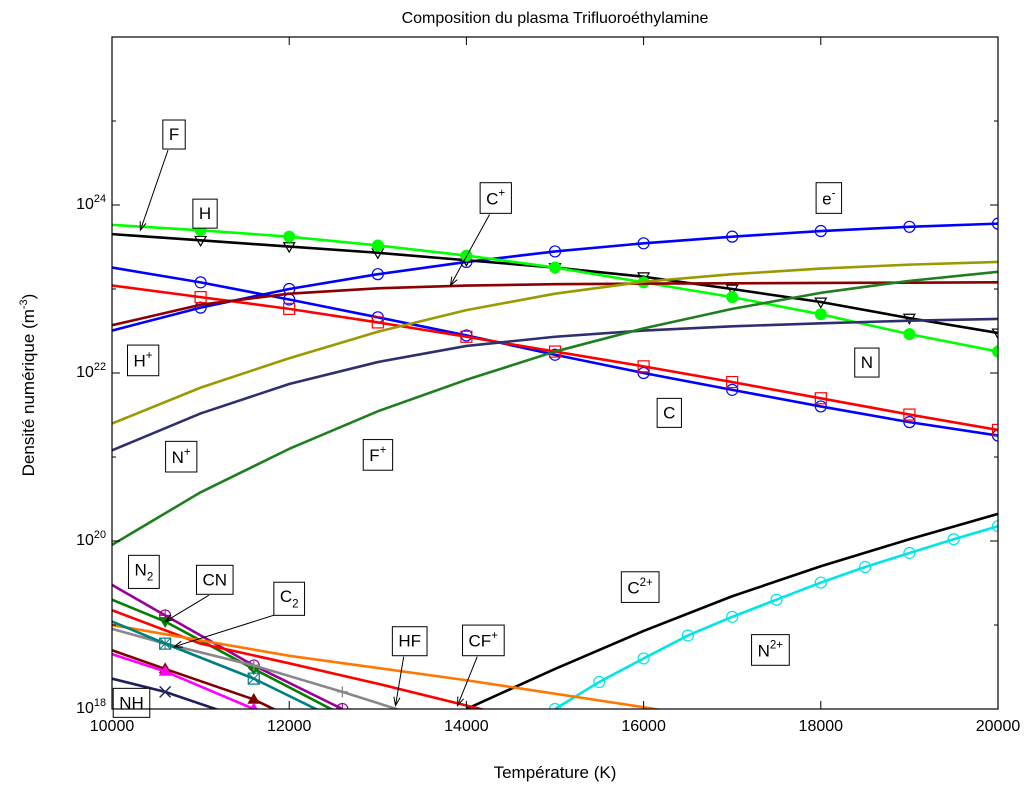 The height and width of the screenshot is (785, 1032). I want to click on y-tick-label: 1018, so click(91, 707).